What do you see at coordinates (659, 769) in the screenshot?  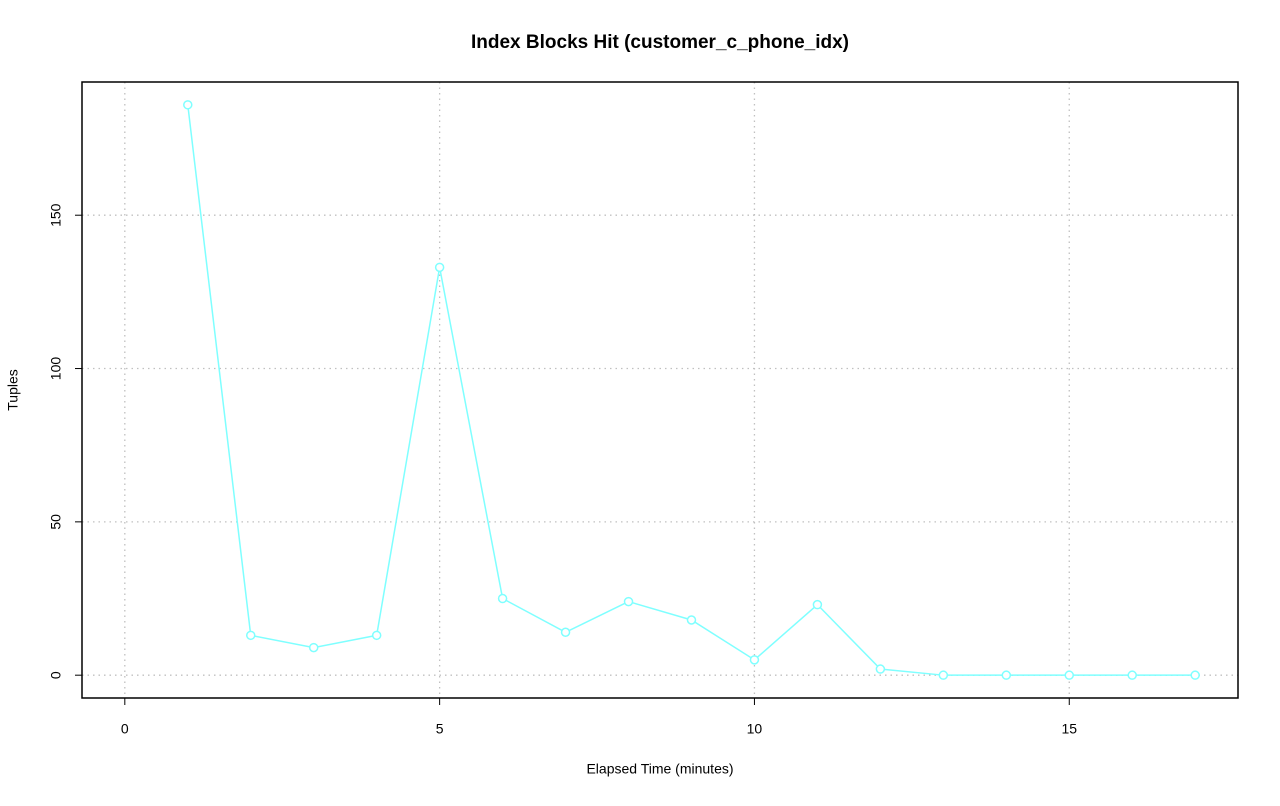 I see `x-axis-label: Elapsed Time (minutes)` at bounding box center [659, 769].